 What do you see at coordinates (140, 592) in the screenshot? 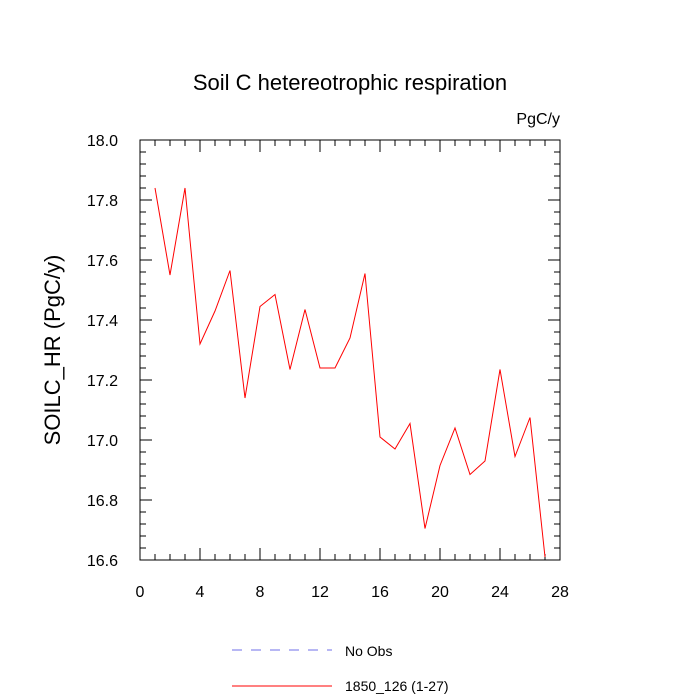
I see `x-tick-label: 0` at bounding box center [140, 592].